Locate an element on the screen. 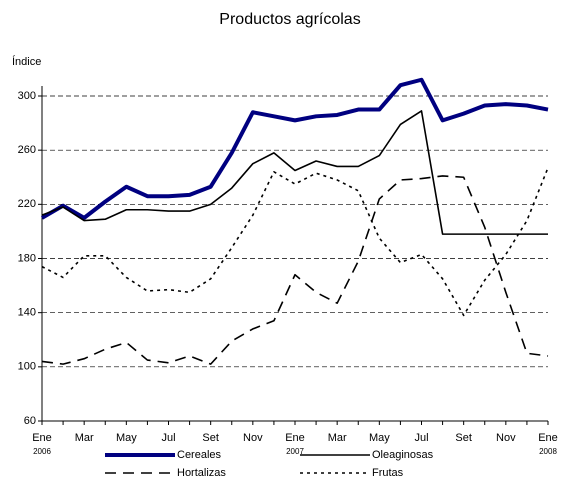  legend-label: Oleaginosas is located at coordinates (403, 455).